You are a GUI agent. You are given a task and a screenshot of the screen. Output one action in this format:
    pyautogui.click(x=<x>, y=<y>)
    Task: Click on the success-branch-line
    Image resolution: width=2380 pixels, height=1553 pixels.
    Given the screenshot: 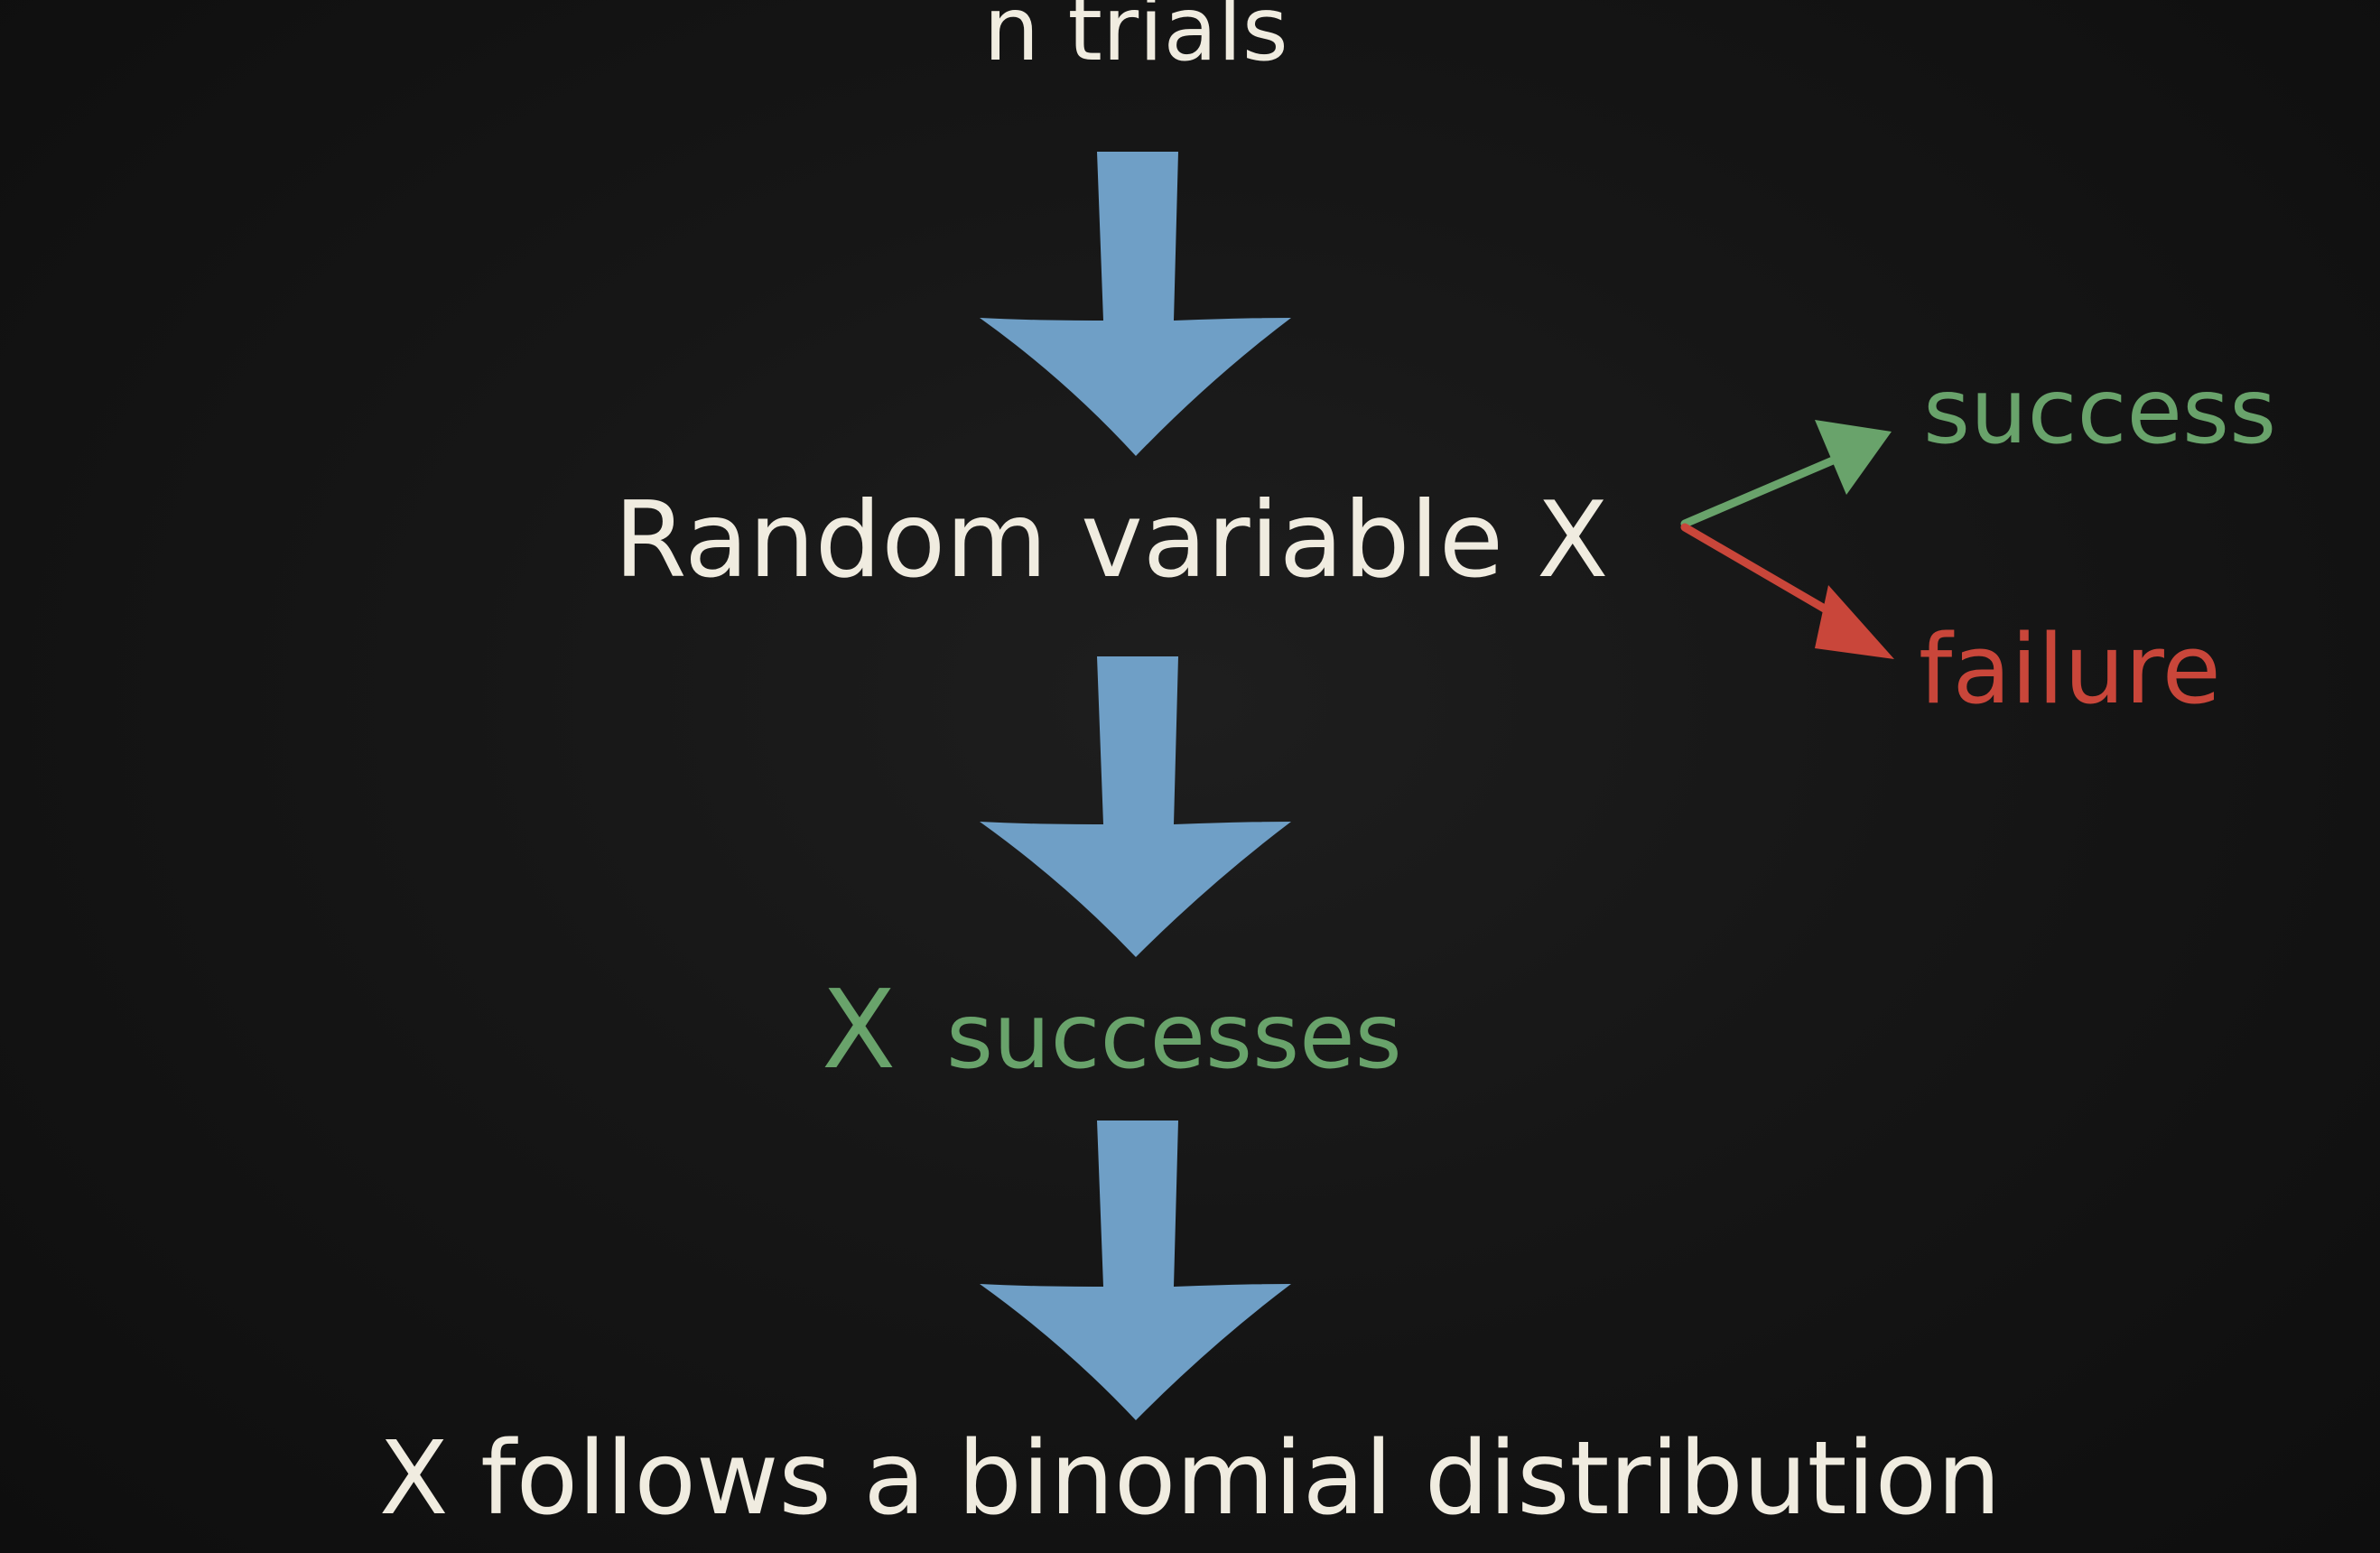 What is the action you would take?
    pyautogui.click(x=1758, y=492)
    